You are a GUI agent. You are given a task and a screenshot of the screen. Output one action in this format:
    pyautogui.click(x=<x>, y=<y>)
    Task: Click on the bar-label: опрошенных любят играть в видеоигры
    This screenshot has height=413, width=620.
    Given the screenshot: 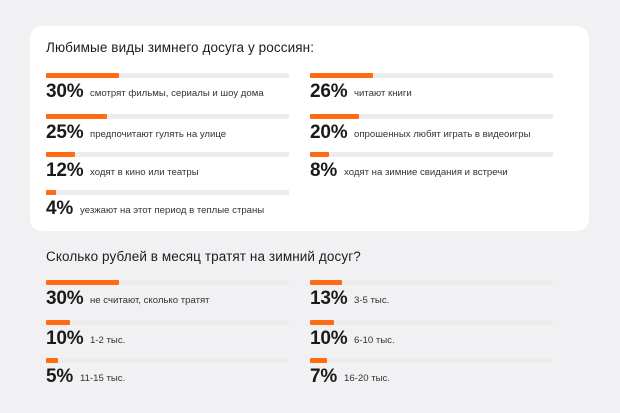 What is the action you would take?
    pyautogui.click(x=442, y=134)
    